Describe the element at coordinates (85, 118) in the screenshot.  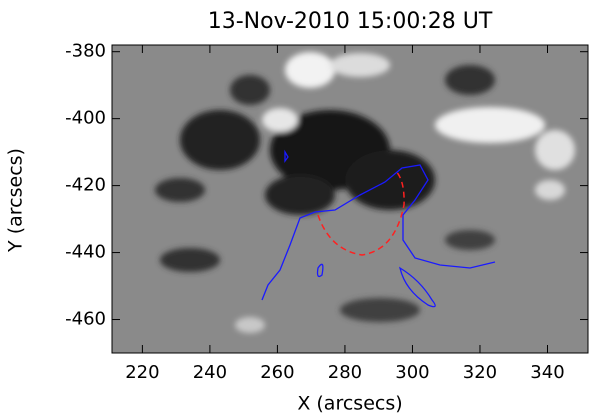
I see `y-tick-label: -400` at that location.